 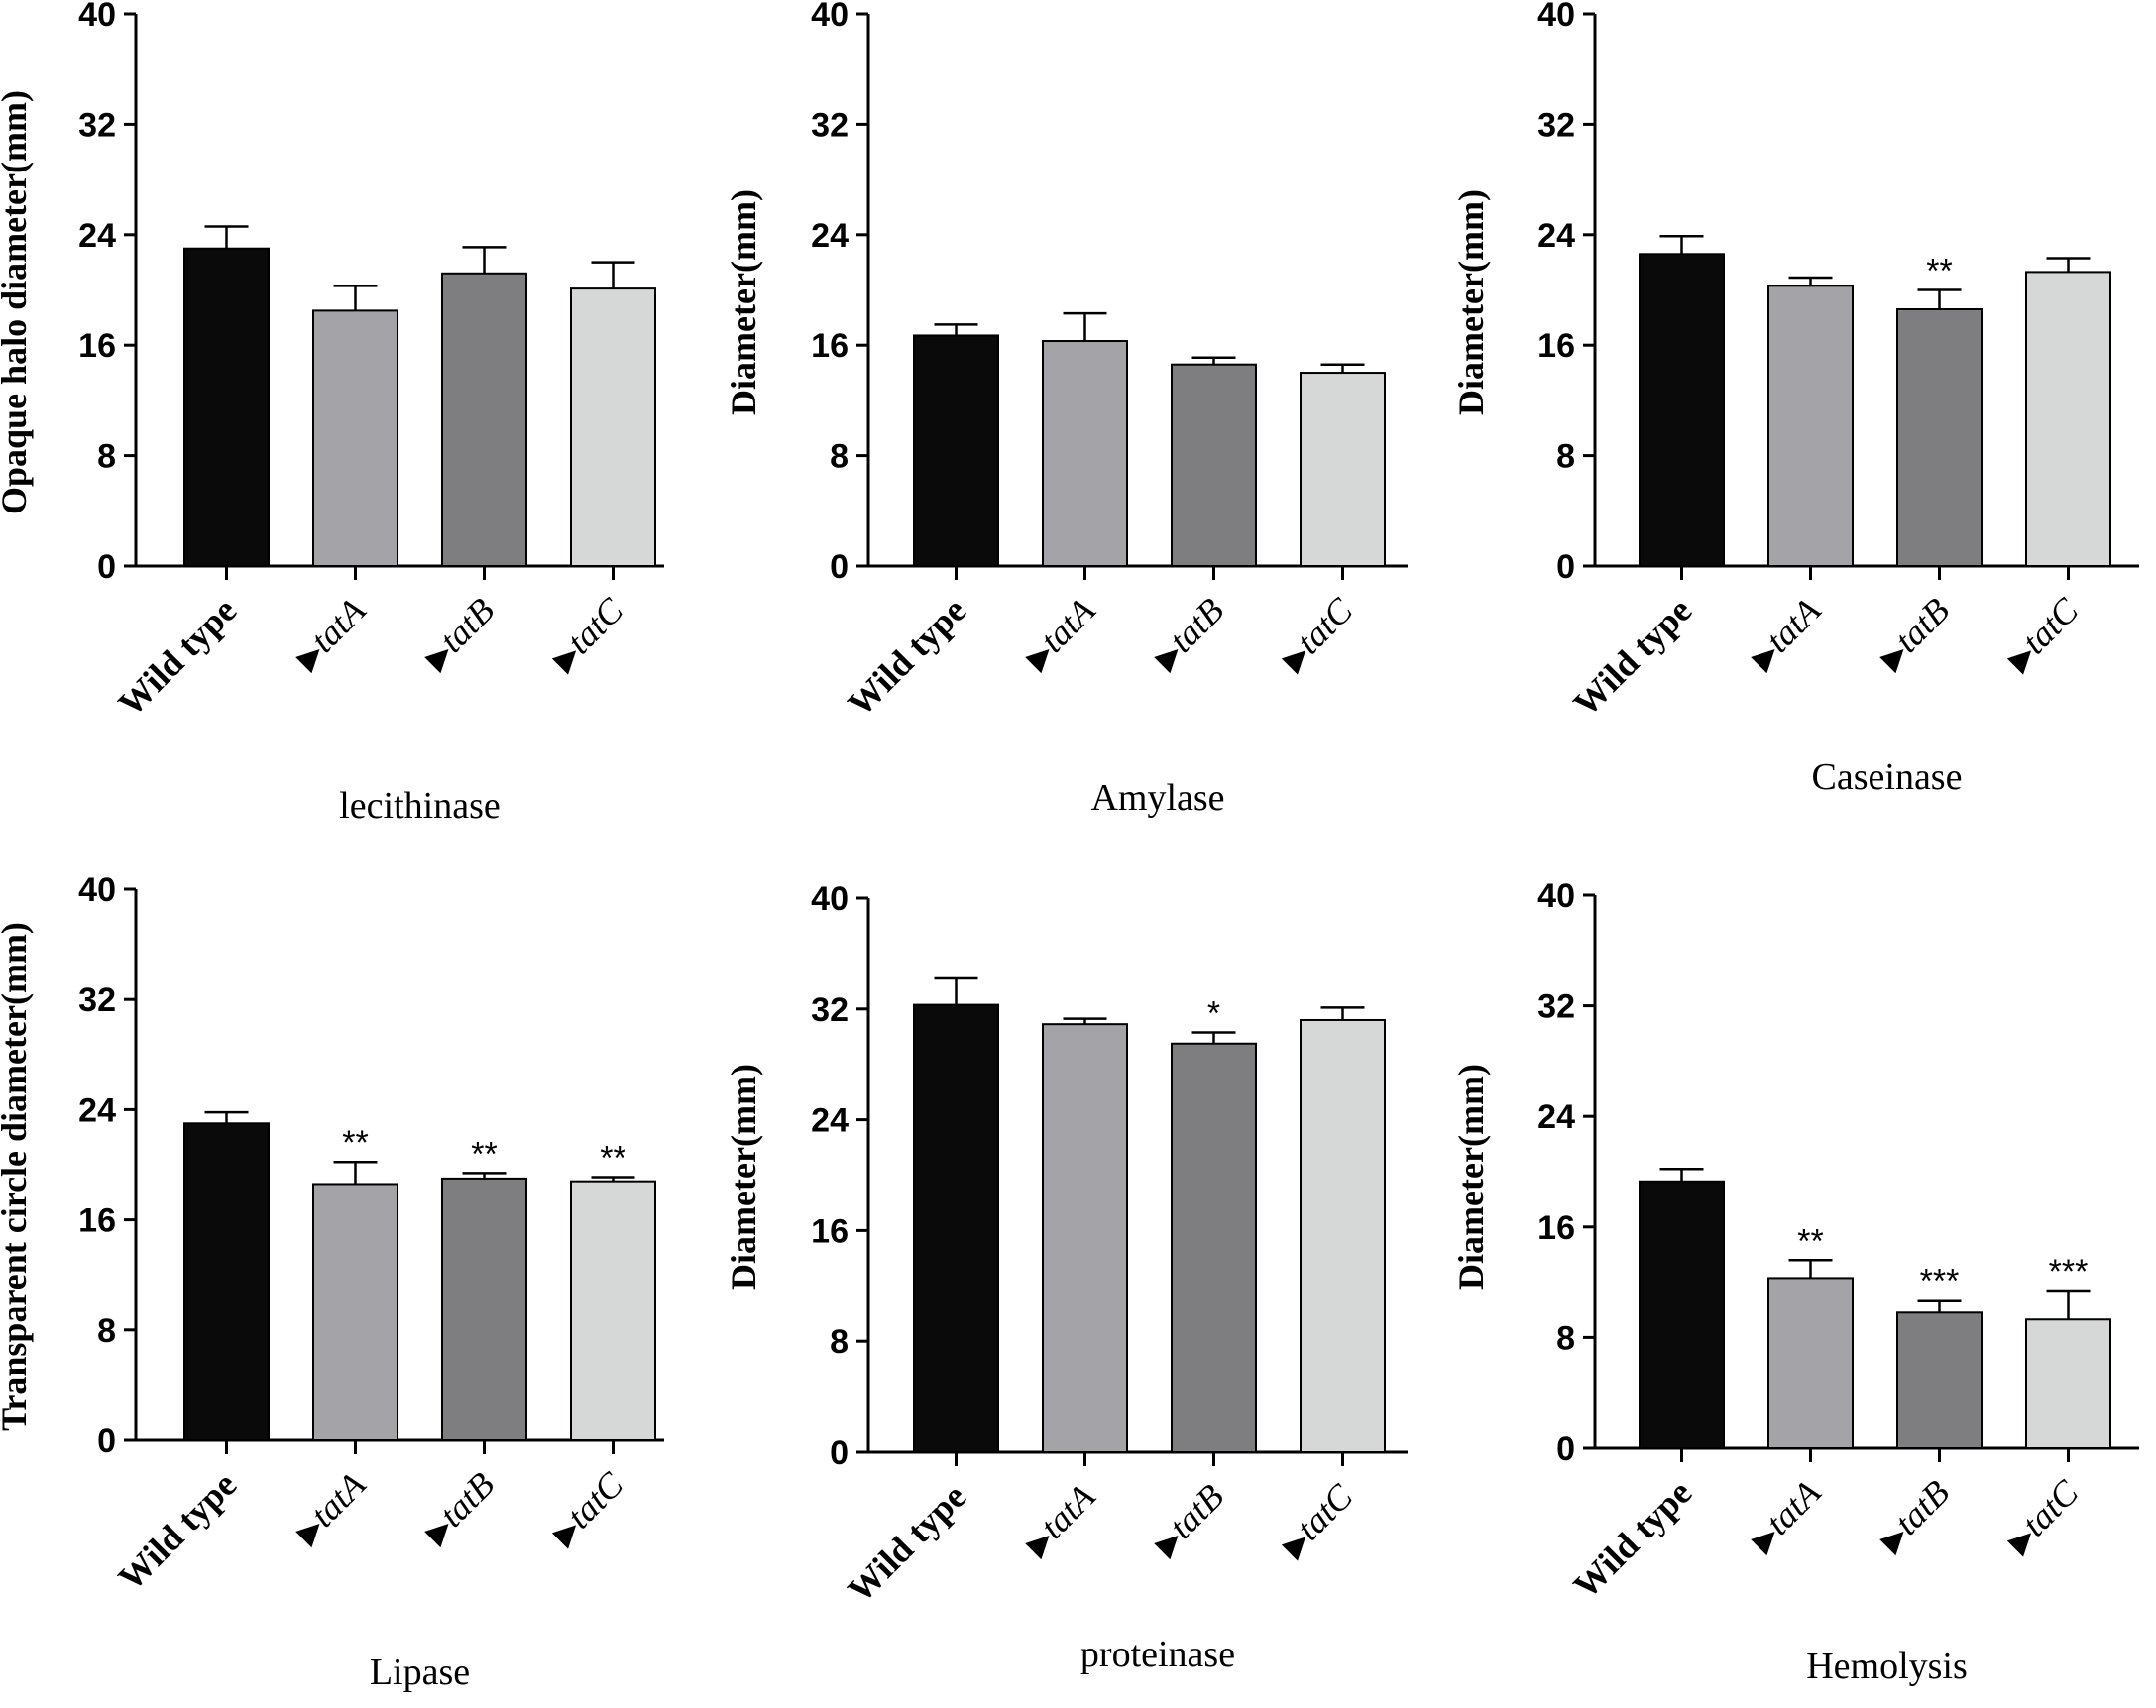 I want to click on chart-title: Amylase, so click(x=1157, y=798).